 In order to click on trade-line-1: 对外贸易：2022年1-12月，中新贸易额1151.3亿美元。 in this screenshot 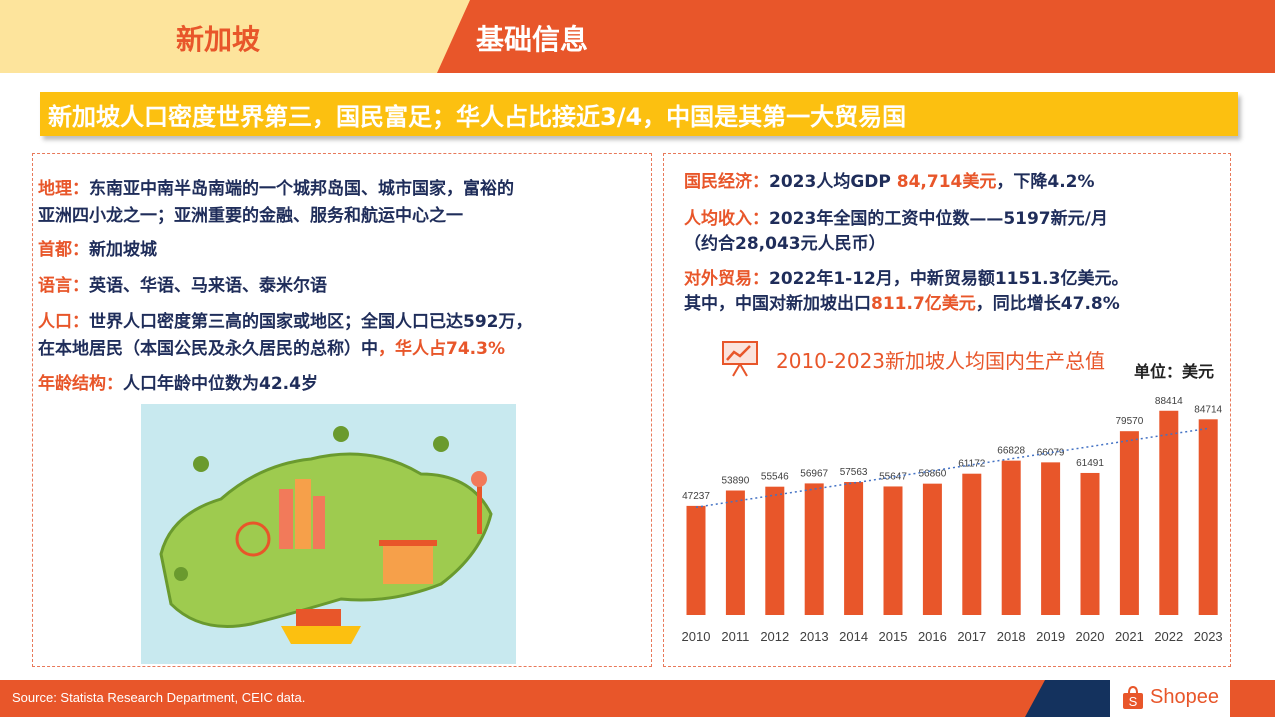, I will do `click(906, 276)`.